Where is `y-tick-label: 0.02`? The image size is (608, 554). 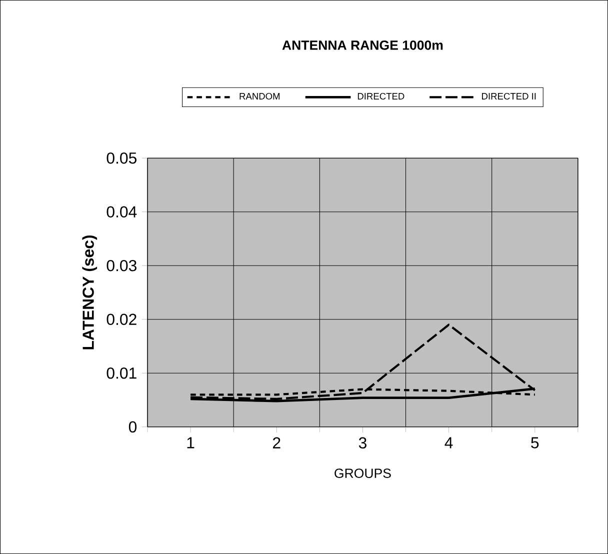
y-tick-label: 0.02 is located at coordinates (121, 319).